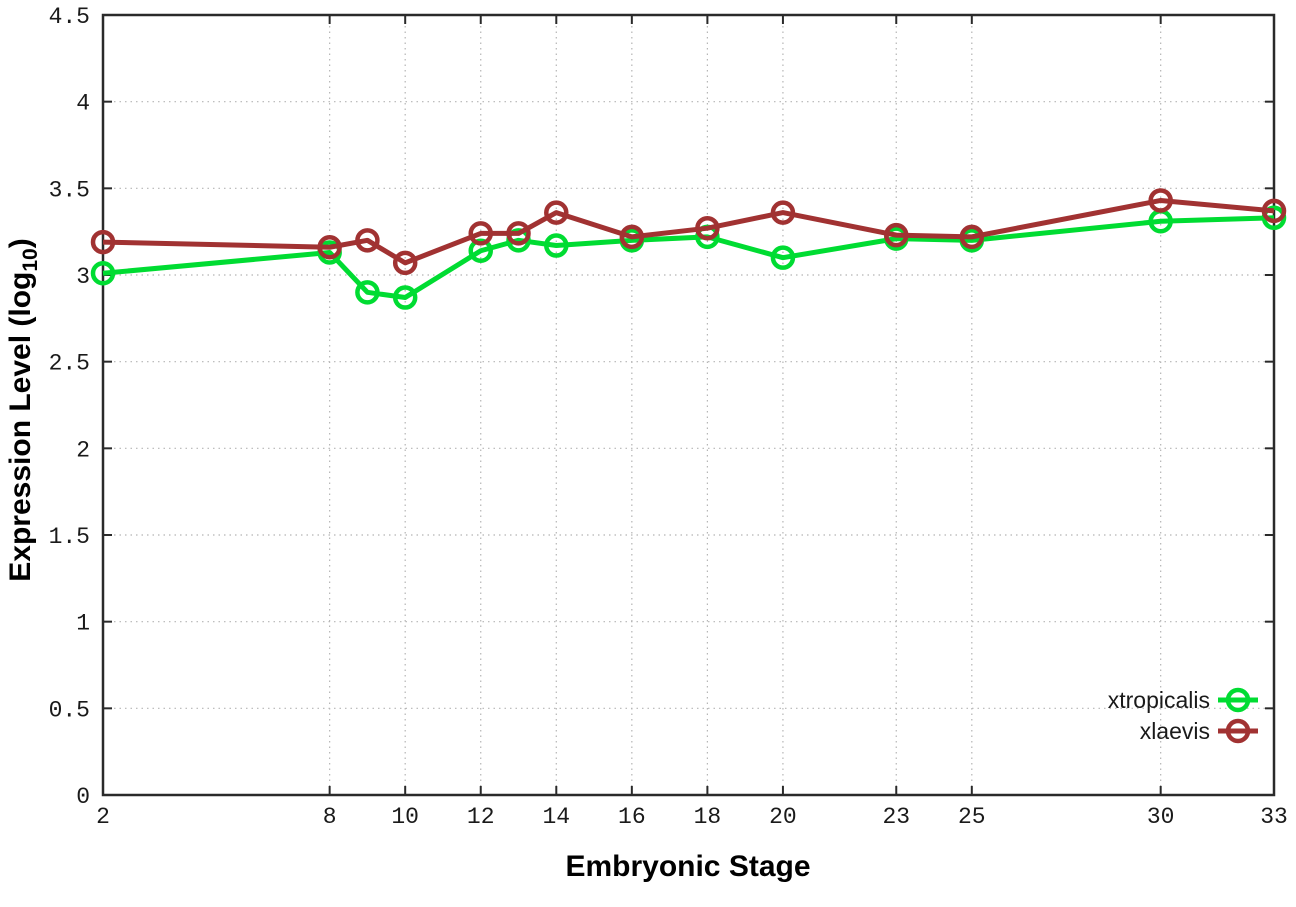 The image size is (1296, 907). Describe the element at coordinates (1274, 817) in the screenshot. I see `x-tick-label: 33` at that location.